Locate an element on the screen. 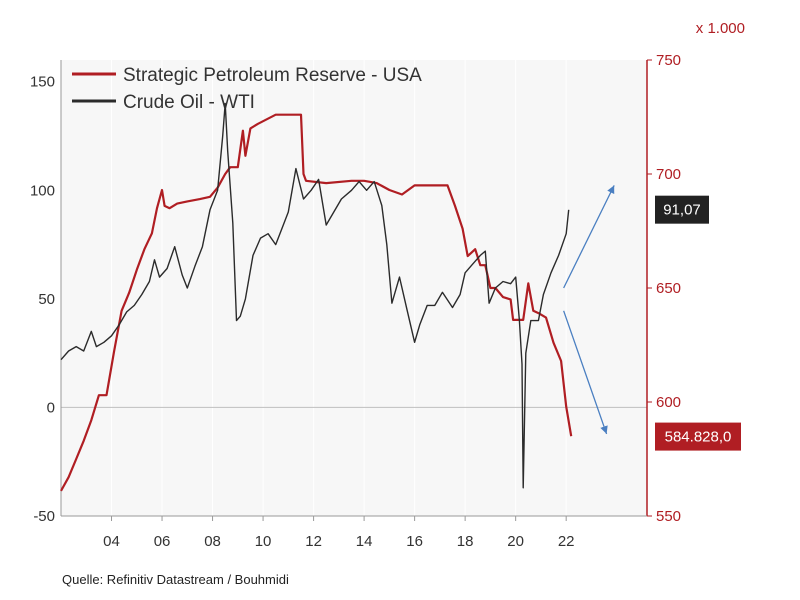 The width and height of the screenshot is (800, 600). wti-value-badge is located at coordinates (682, 209).